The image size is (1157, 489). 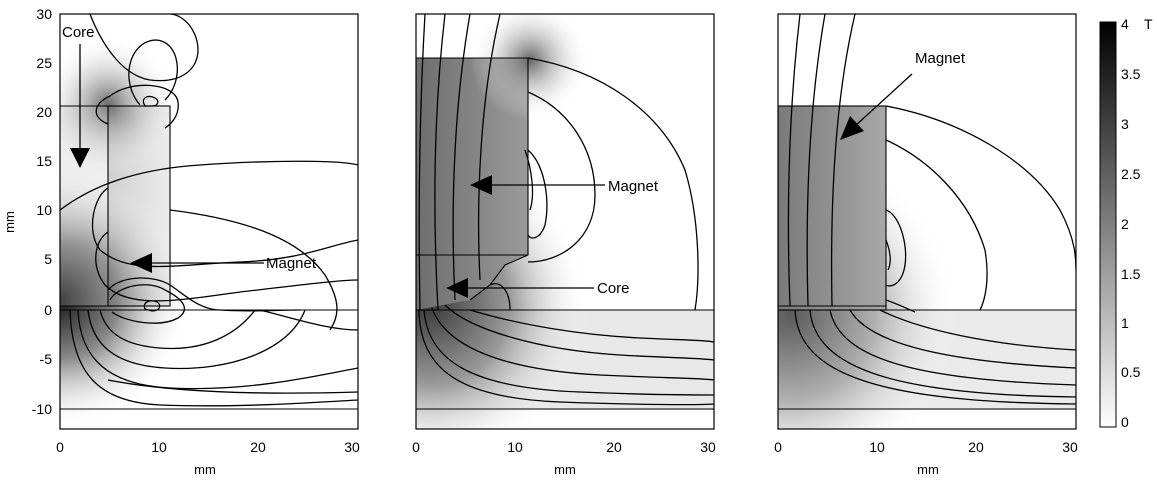 What do you see at coordinates (44, 63) in the screenshot?
I see `y-tick-label: 25` at bounding box center [44, 63].